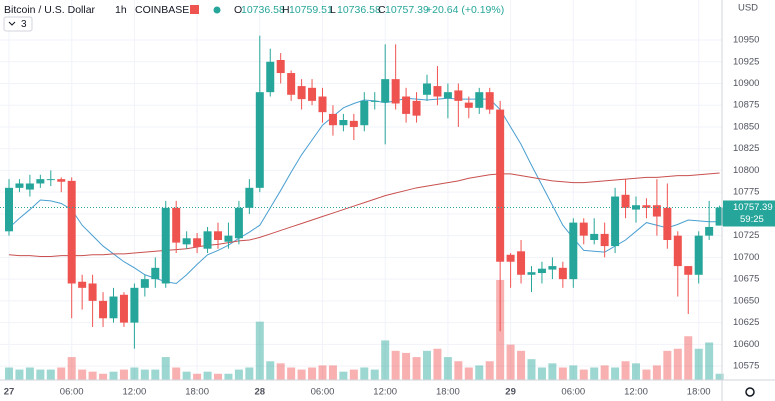 The width and height of the screenshot is (775, 401). I want to click on ohlc-key: O, so click(238, 10).